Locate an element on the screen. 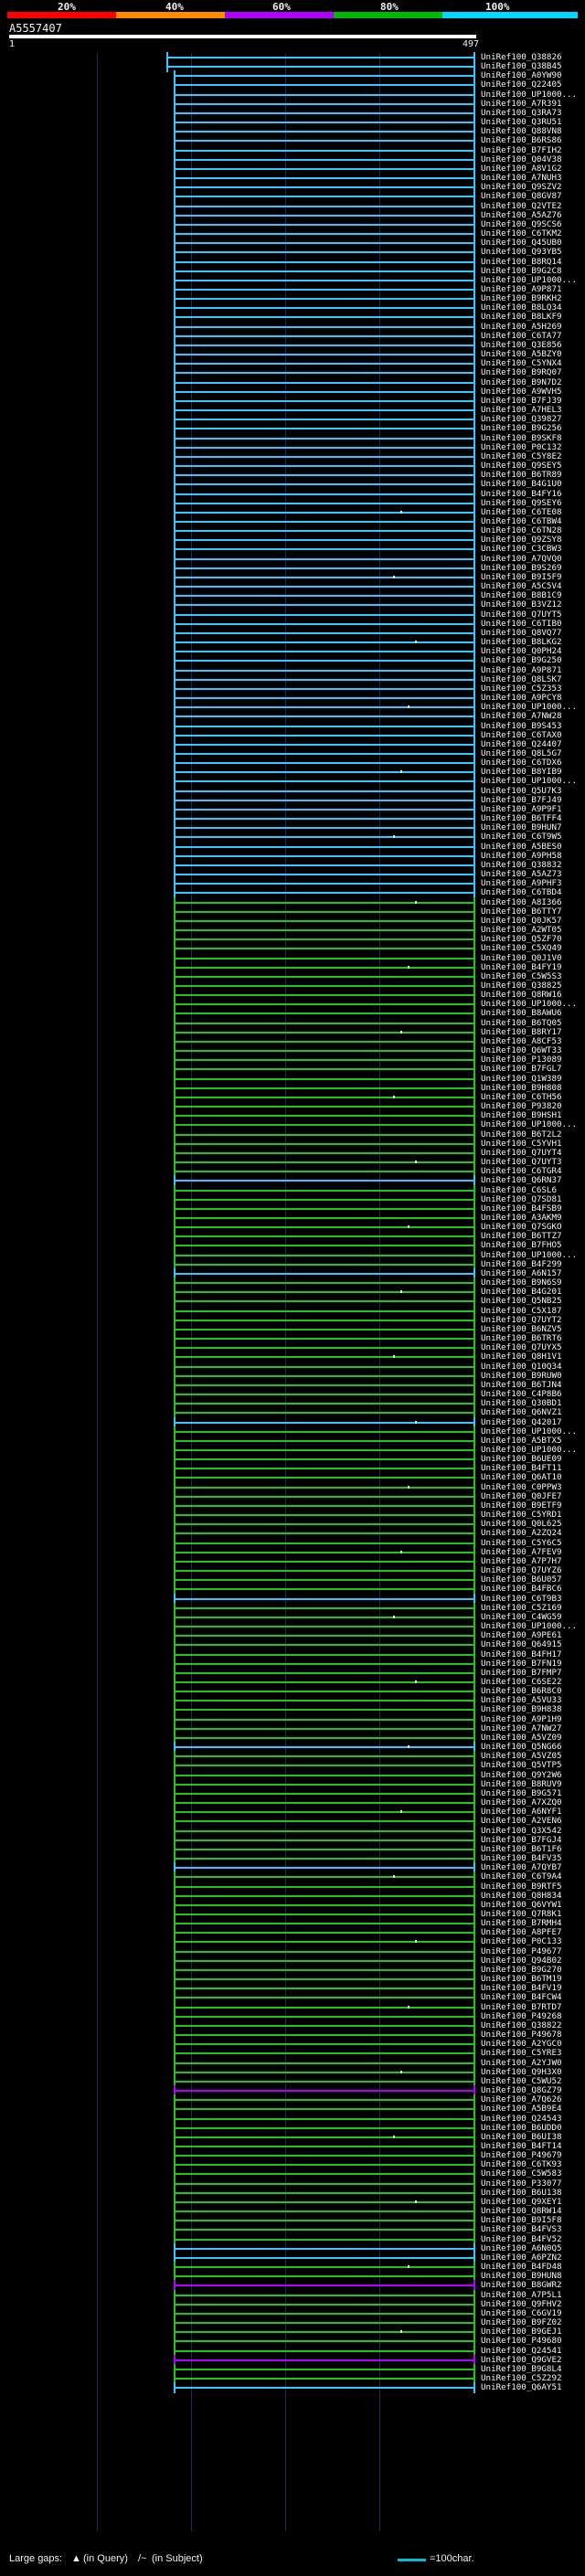  hit-accession-link: UniRef100_C5Y6C5 is located at coordinates (521, 1543).